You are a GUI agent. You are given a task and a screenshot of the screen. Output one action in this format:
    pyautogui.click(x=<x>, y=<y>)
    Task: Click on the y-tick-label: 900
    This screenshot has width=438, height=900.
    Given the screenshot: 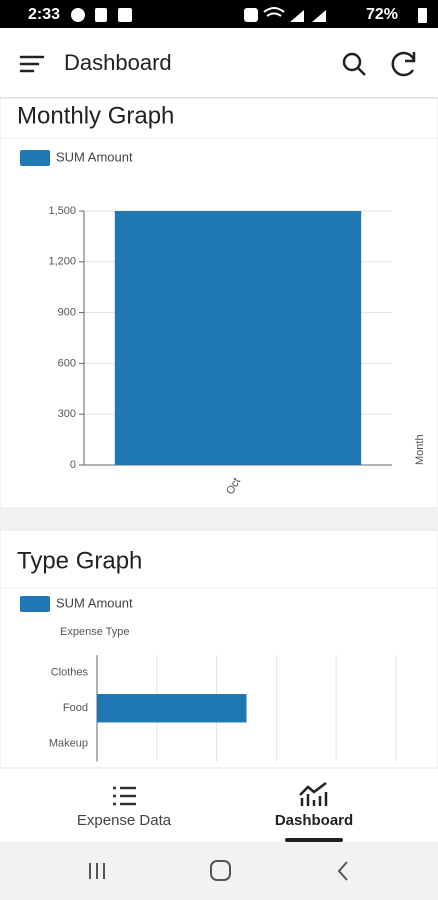 What is the action you would take?
    pyautogui.click(x=67, y=313)
    